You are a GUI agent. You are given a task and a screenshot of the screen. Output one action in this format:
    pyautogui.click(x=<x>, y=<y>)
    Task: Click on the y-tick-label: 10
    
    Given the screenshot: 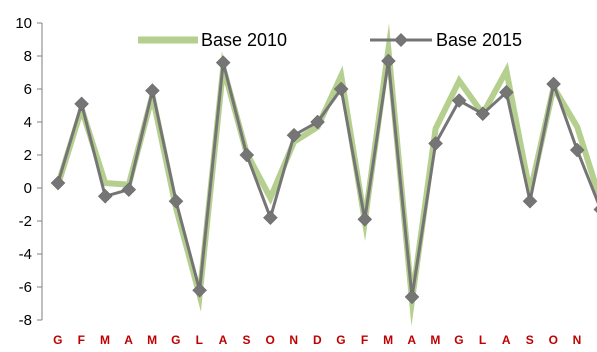 What is the action you would take?
    pyautogui.click(x=23, y=23)
    